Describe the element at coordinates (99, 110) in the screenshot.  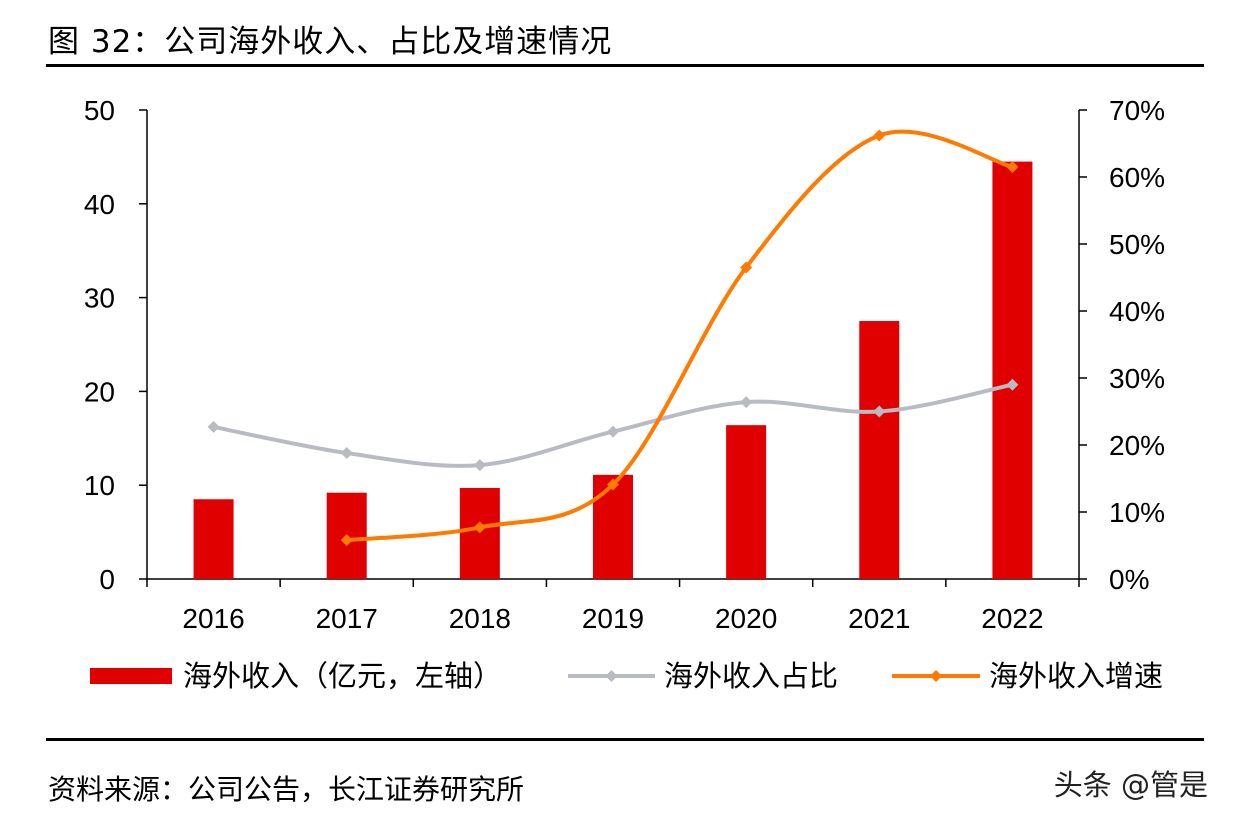
I see `left-tick-label: 50` at that location.